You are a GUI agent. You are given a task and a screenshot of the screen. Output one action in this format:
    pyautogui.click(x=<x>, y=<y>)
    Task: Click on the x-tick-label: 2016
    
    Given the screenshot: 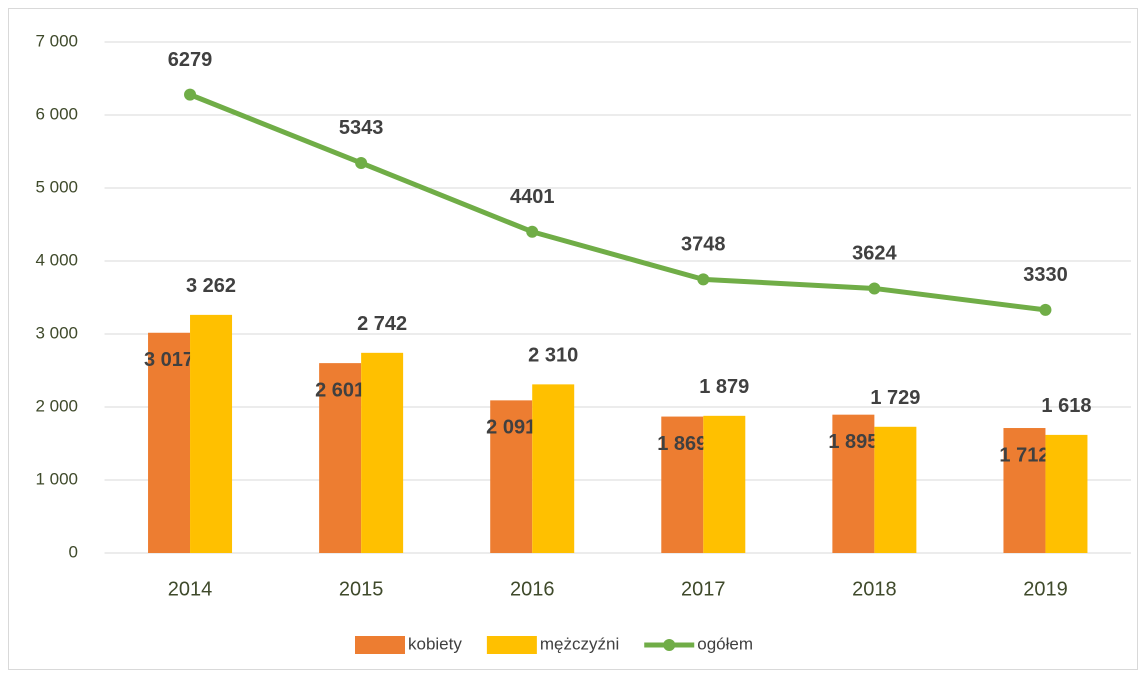 What is the action you would take?
    pyautogui.click(x=532, y=589)
    